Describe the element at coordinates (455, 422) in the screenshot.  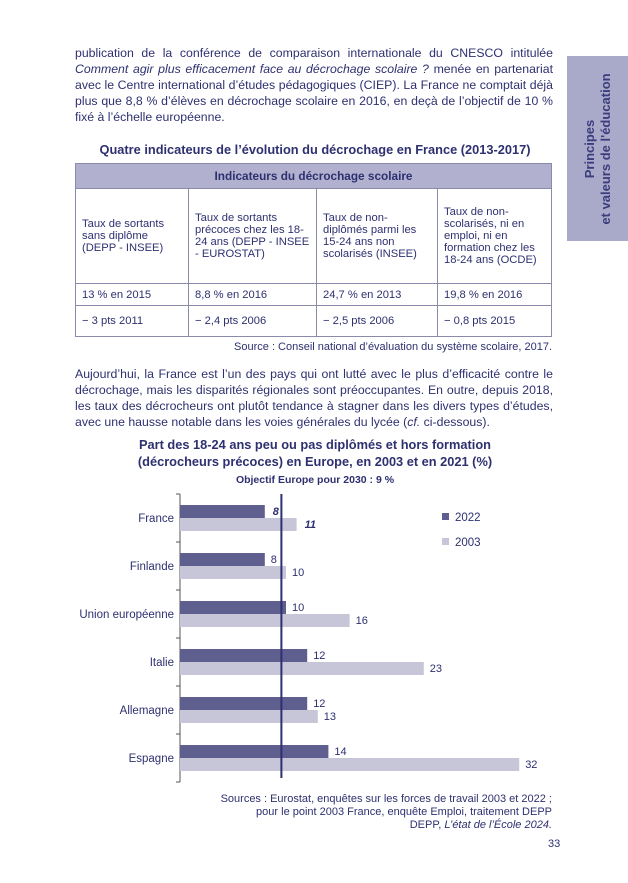
I see `body-text-2: ci-dessous).` at that location.